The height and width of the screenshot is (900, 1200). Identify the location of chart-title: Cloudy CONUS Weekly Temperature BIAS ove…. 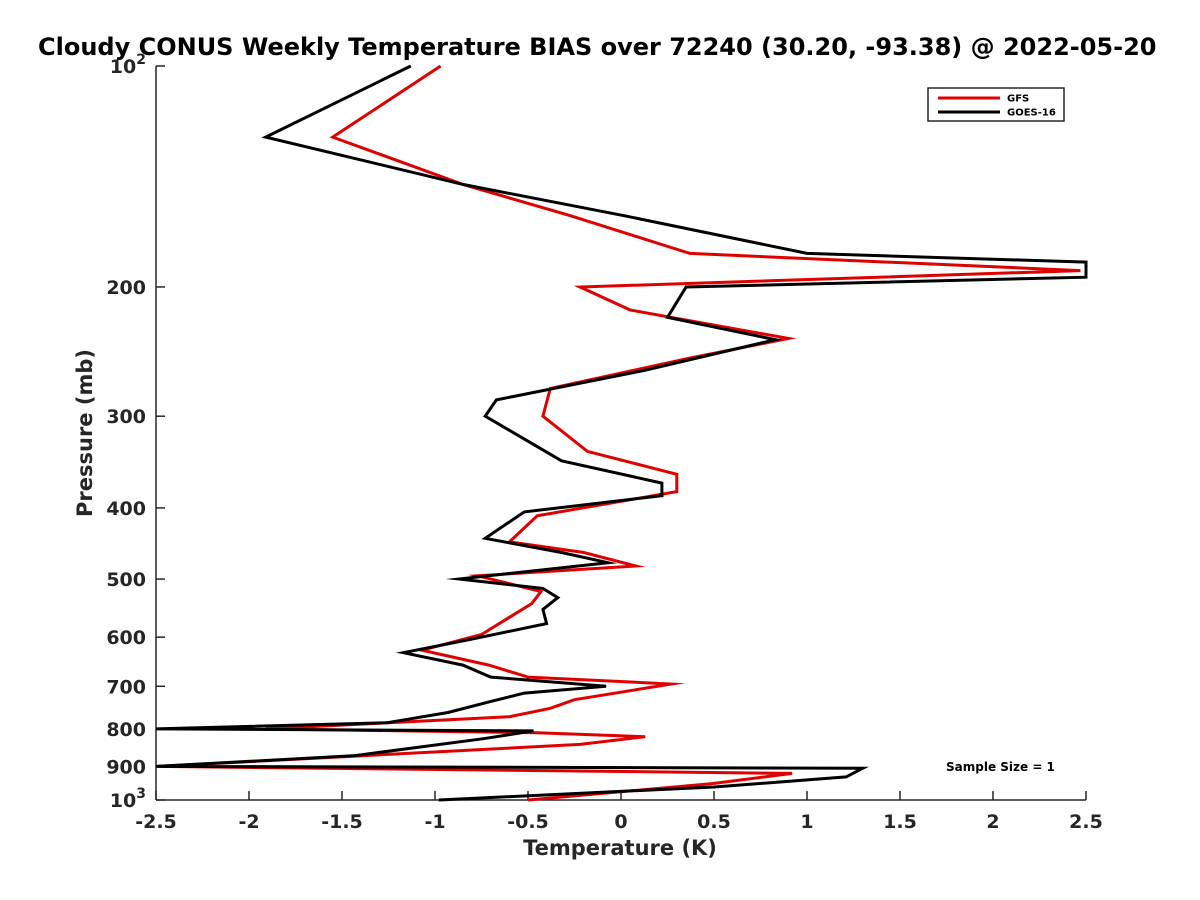
(597, 47).